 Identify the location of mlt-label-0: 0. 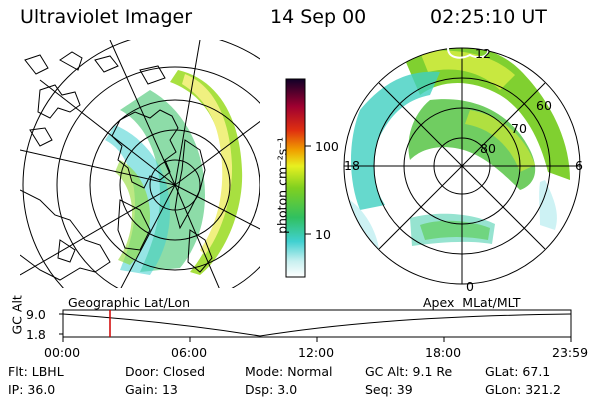
(470, 286).